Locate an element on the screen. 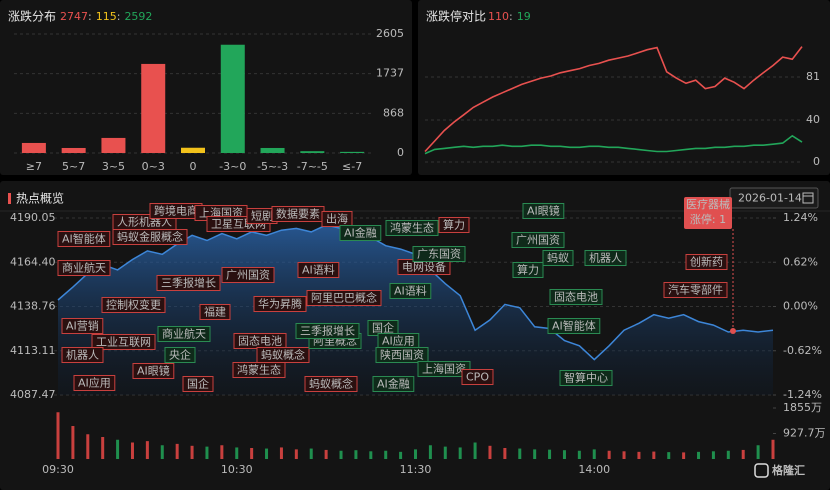 This screenshot has width=830, height=490. concept-tag: 广东国资 is located at coordinates (439, 254).